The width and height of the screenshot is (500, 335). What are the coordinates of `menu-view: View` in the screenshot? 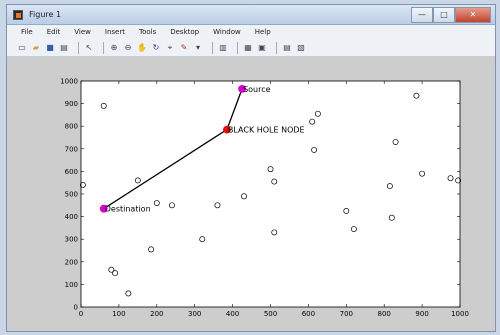 It's located at (82, 32).